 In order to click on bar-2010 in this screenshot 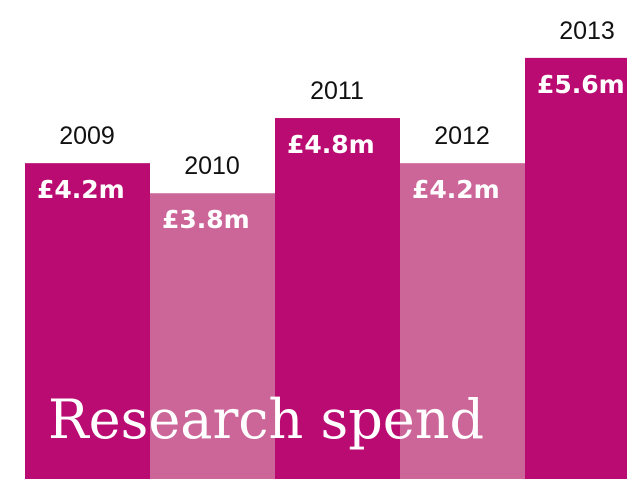, I will do `click(212, 336)`.